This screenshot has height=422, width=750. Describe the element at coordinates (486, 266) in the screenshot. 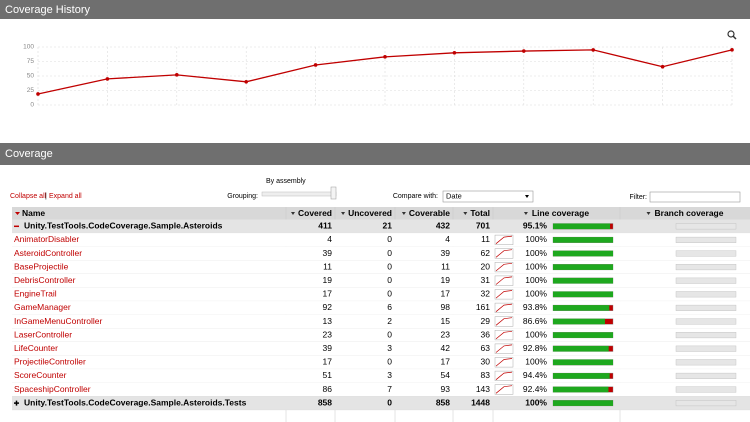

I see `cell-total: 20` at that location.